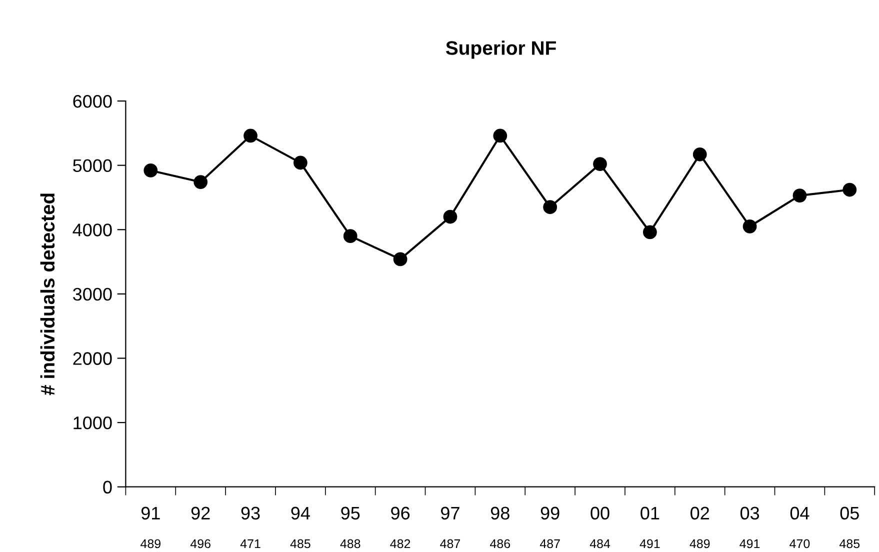  Describe the element at coordinates (92, 101) in the screenshot. I see `y-tick-label: 6000` at that location.